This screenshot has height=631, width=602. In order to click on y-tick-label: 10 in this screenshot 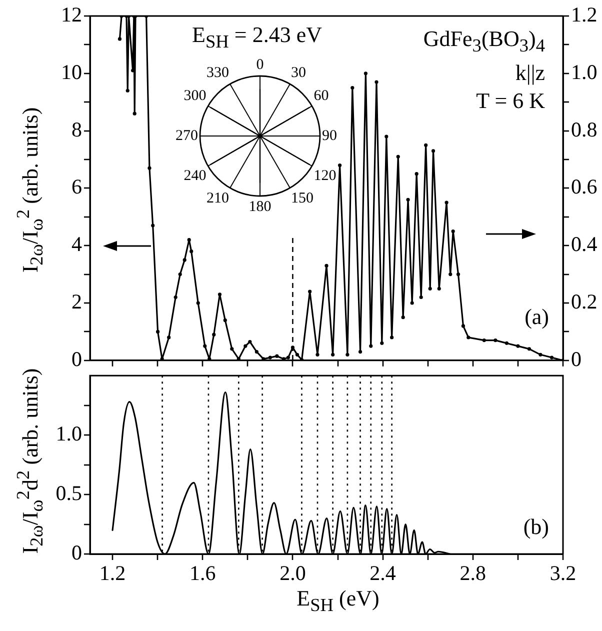, I will do `click(71, 72)`.